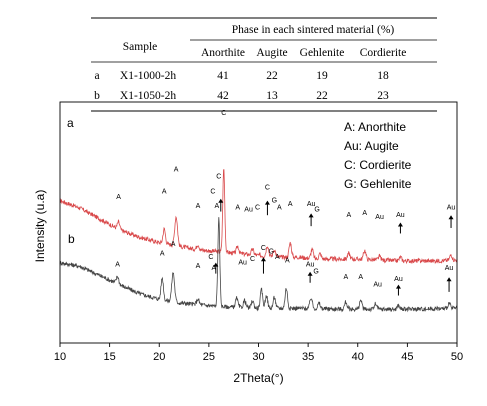 This screenshot has width=487, height=406. Describe the element at coordinates (71, 239) in the screenshot. I see `series-label-b: b` at that location.